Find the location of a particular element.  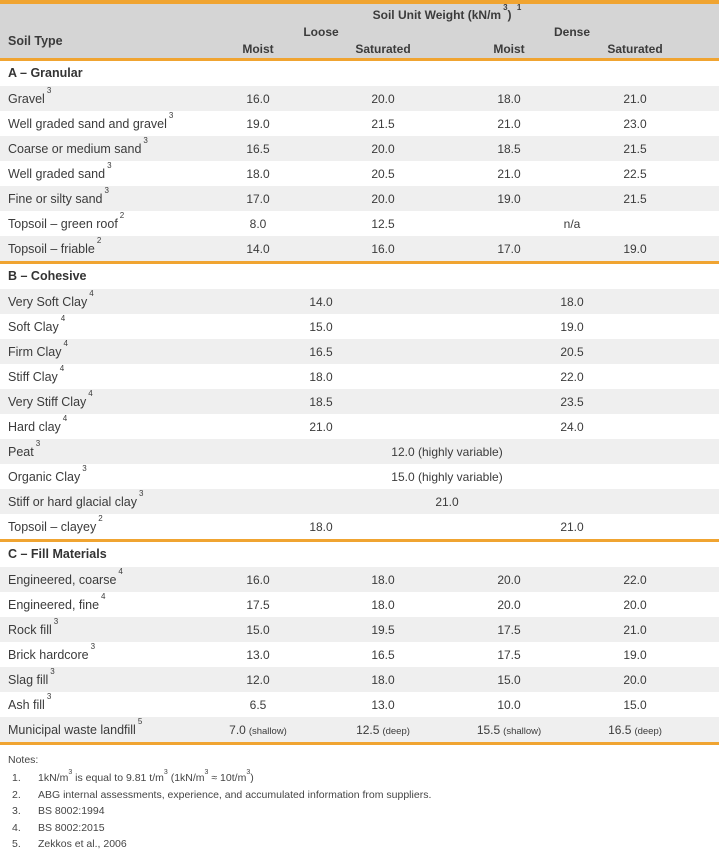

soil-type-label: Rock fill is located at coordinates (30, 629).